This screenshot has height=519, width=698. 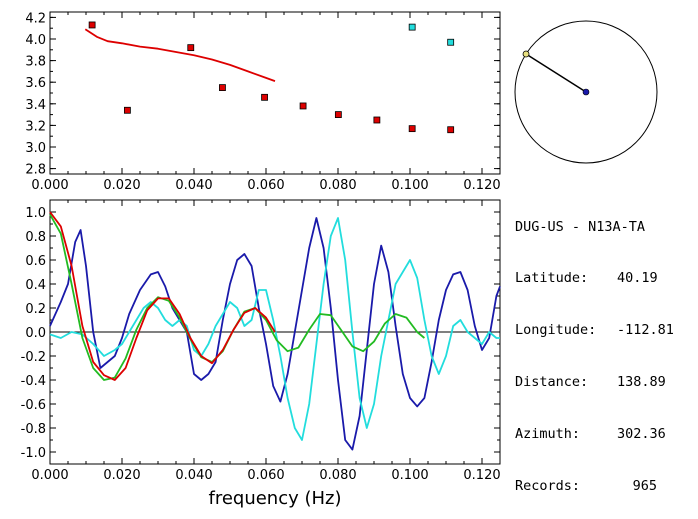 I want to click on info-key: Records:, so click(x=548, y=486).